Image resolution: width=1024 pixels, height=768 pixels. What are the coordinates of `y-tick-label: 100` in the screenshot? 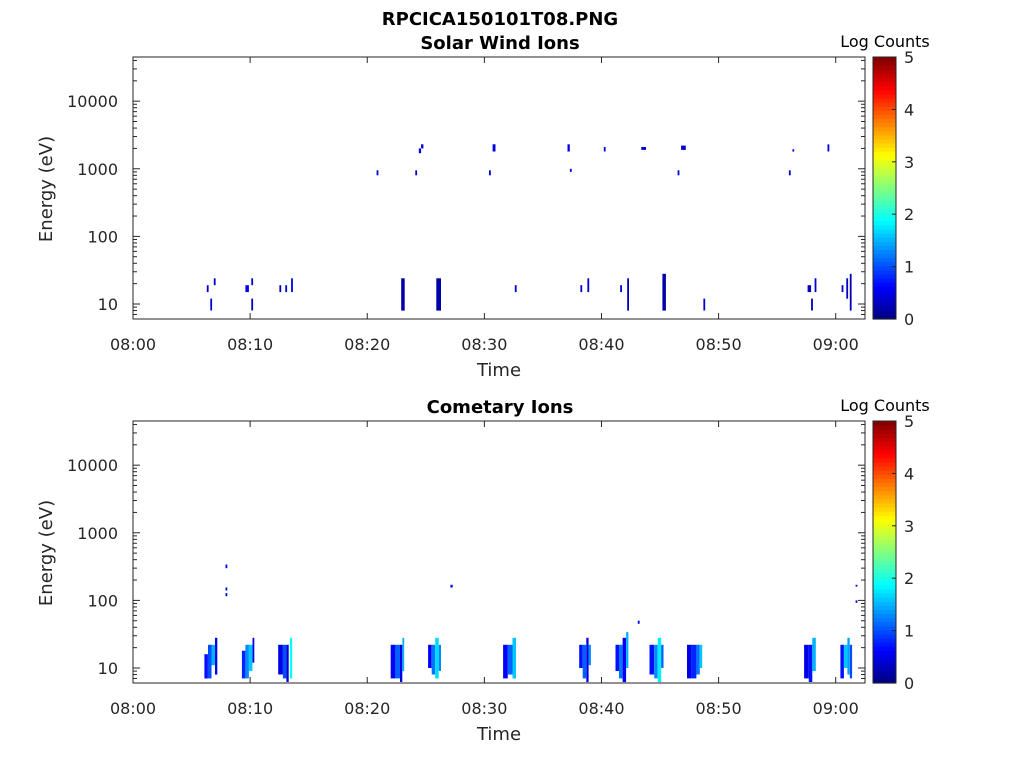 It's located at (102, 236).